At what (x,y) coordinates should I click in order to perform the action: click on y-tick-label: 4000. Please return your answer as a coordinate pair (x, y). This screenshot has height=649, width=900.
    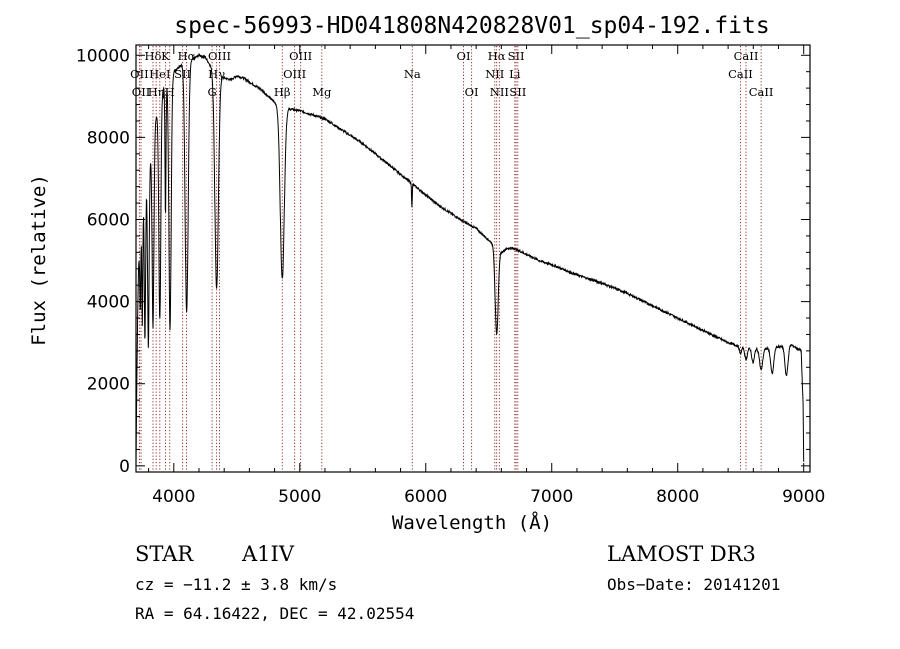
    Looking at the image, I should click on (108, 303).